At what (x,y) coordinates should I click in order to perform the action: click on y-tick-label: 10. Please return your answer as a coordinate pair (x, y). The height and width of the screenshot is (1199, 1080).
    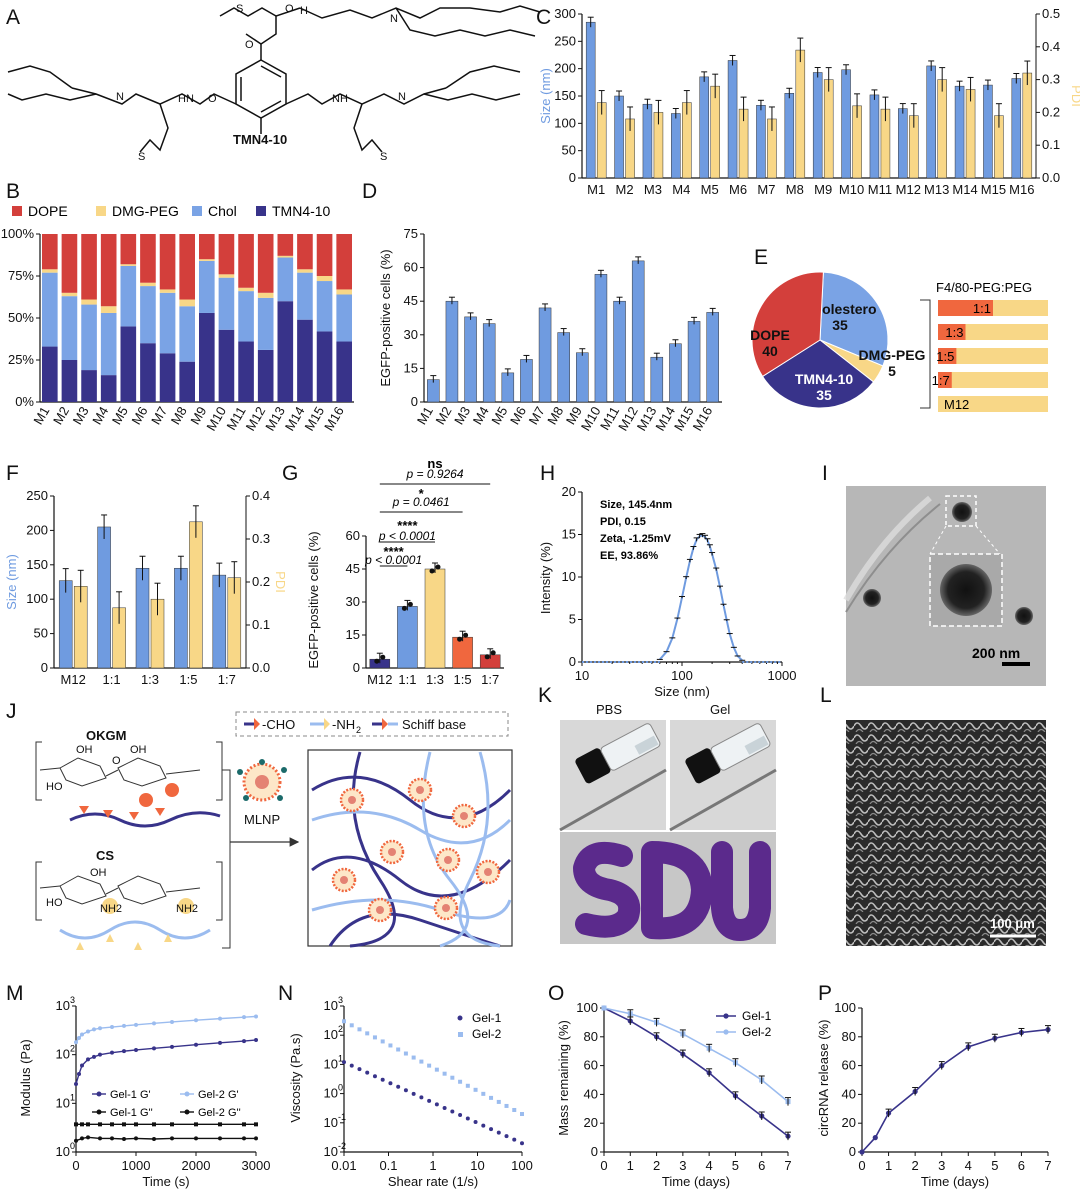
    Looking at the image, I should click on (331, 1063).